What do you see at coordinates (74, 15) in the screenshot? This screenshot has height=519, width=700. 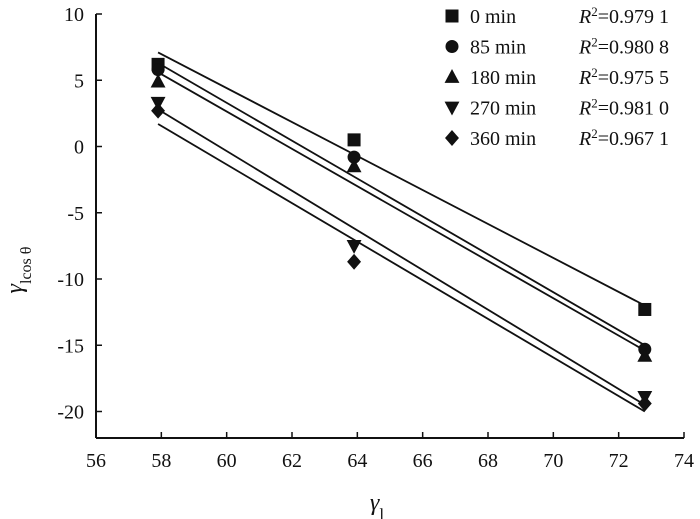 I see `y-tick-label: 10` at bounding box center [74, 15].